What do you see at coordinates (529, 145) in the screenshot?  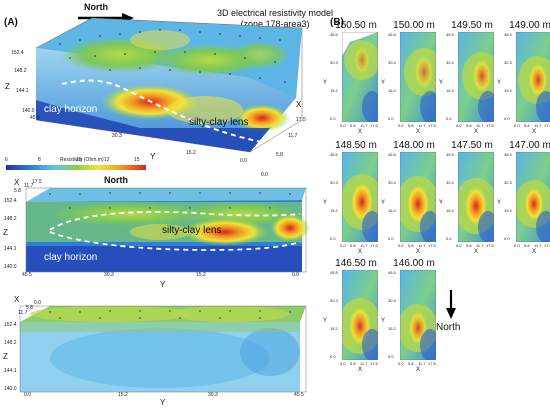 I see `depth-slice-title: 147.00 m` at bounding box center [529, 145].